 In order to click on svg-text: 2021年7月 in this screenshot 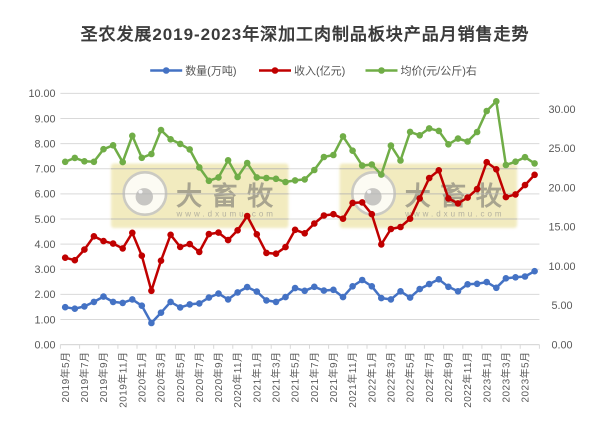, I will do `click(314, 377)`.